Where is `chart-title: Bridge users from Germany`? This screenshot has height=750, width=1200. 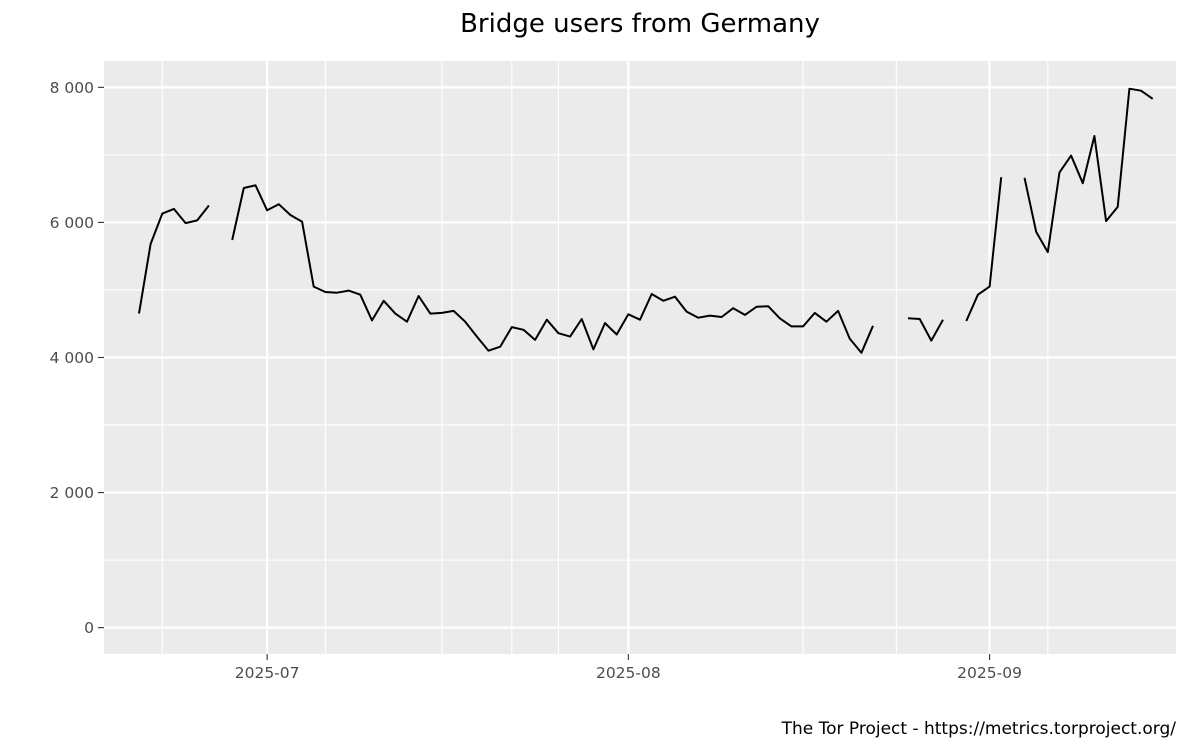 chart-title: Bridge users from Germany is located at coordinates (640, 24).